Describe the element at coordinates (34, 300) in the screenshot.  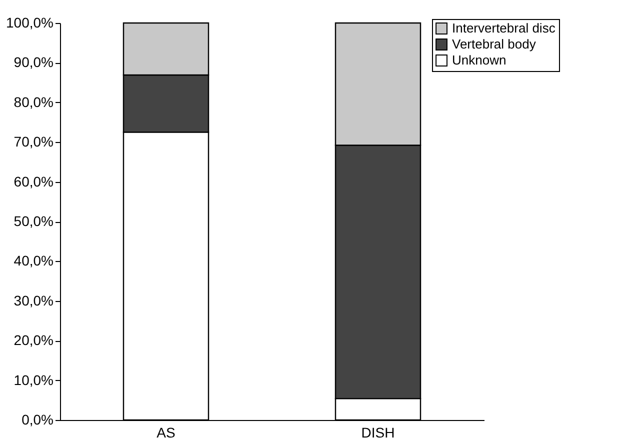
I see `y-tick-label: 30,0%` at that location.